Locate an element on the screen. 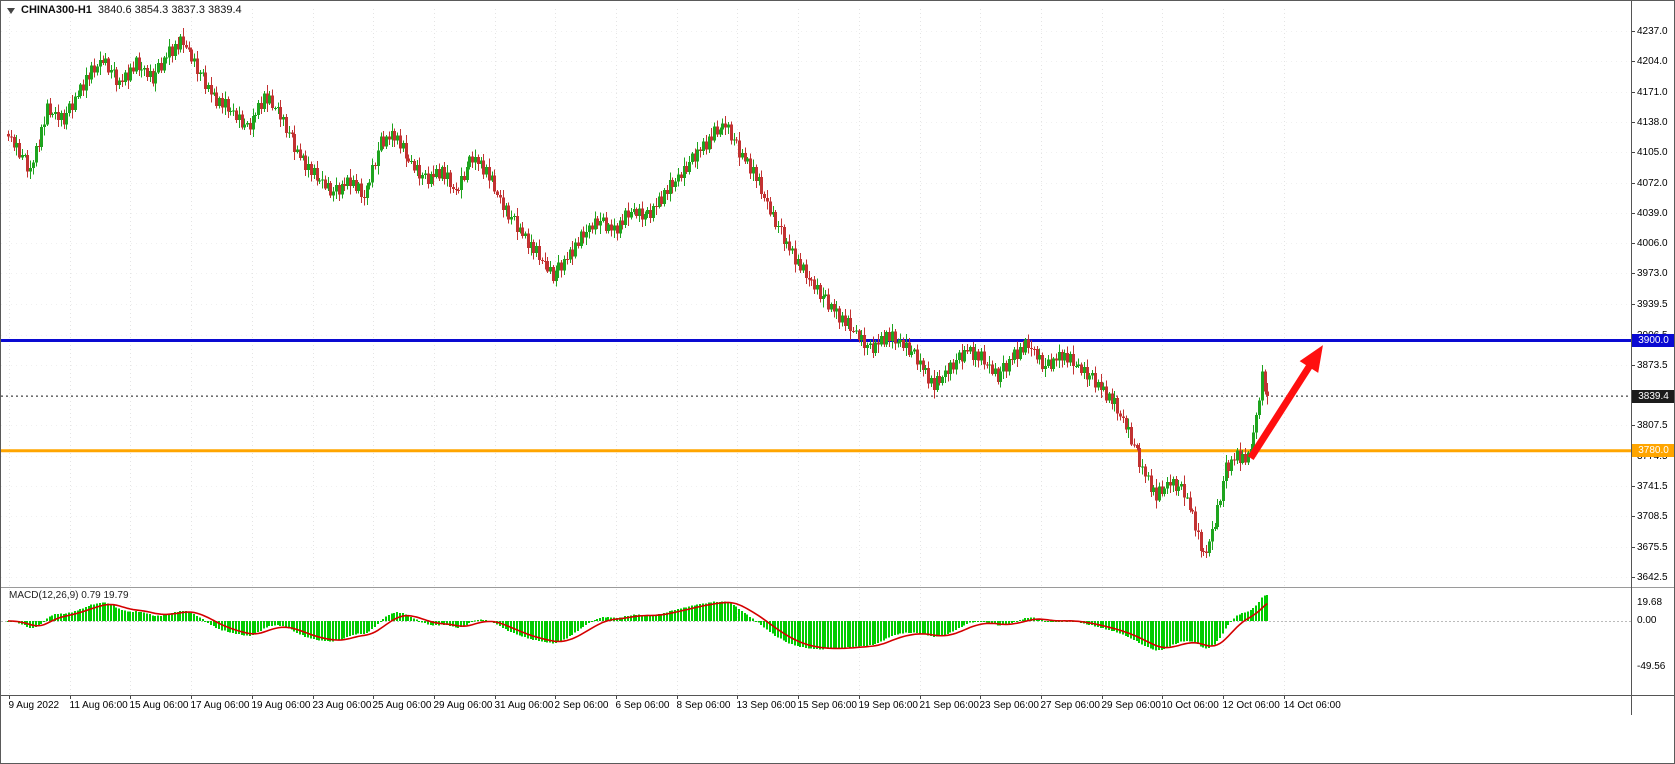 This screenshot has height=764, width=1675. price-axis-label: 4039.0 is located at coordinates (1652, 213).